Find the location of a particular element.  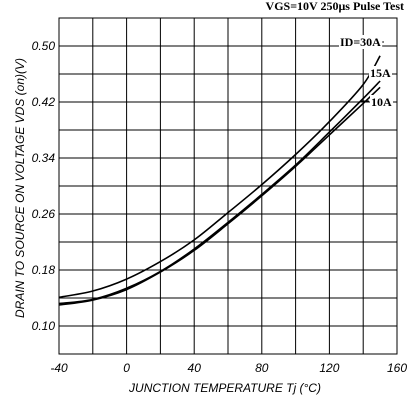

test-conditions-label: VGS=10V 250μs Pulse Test is located at coordinates (335, 6).